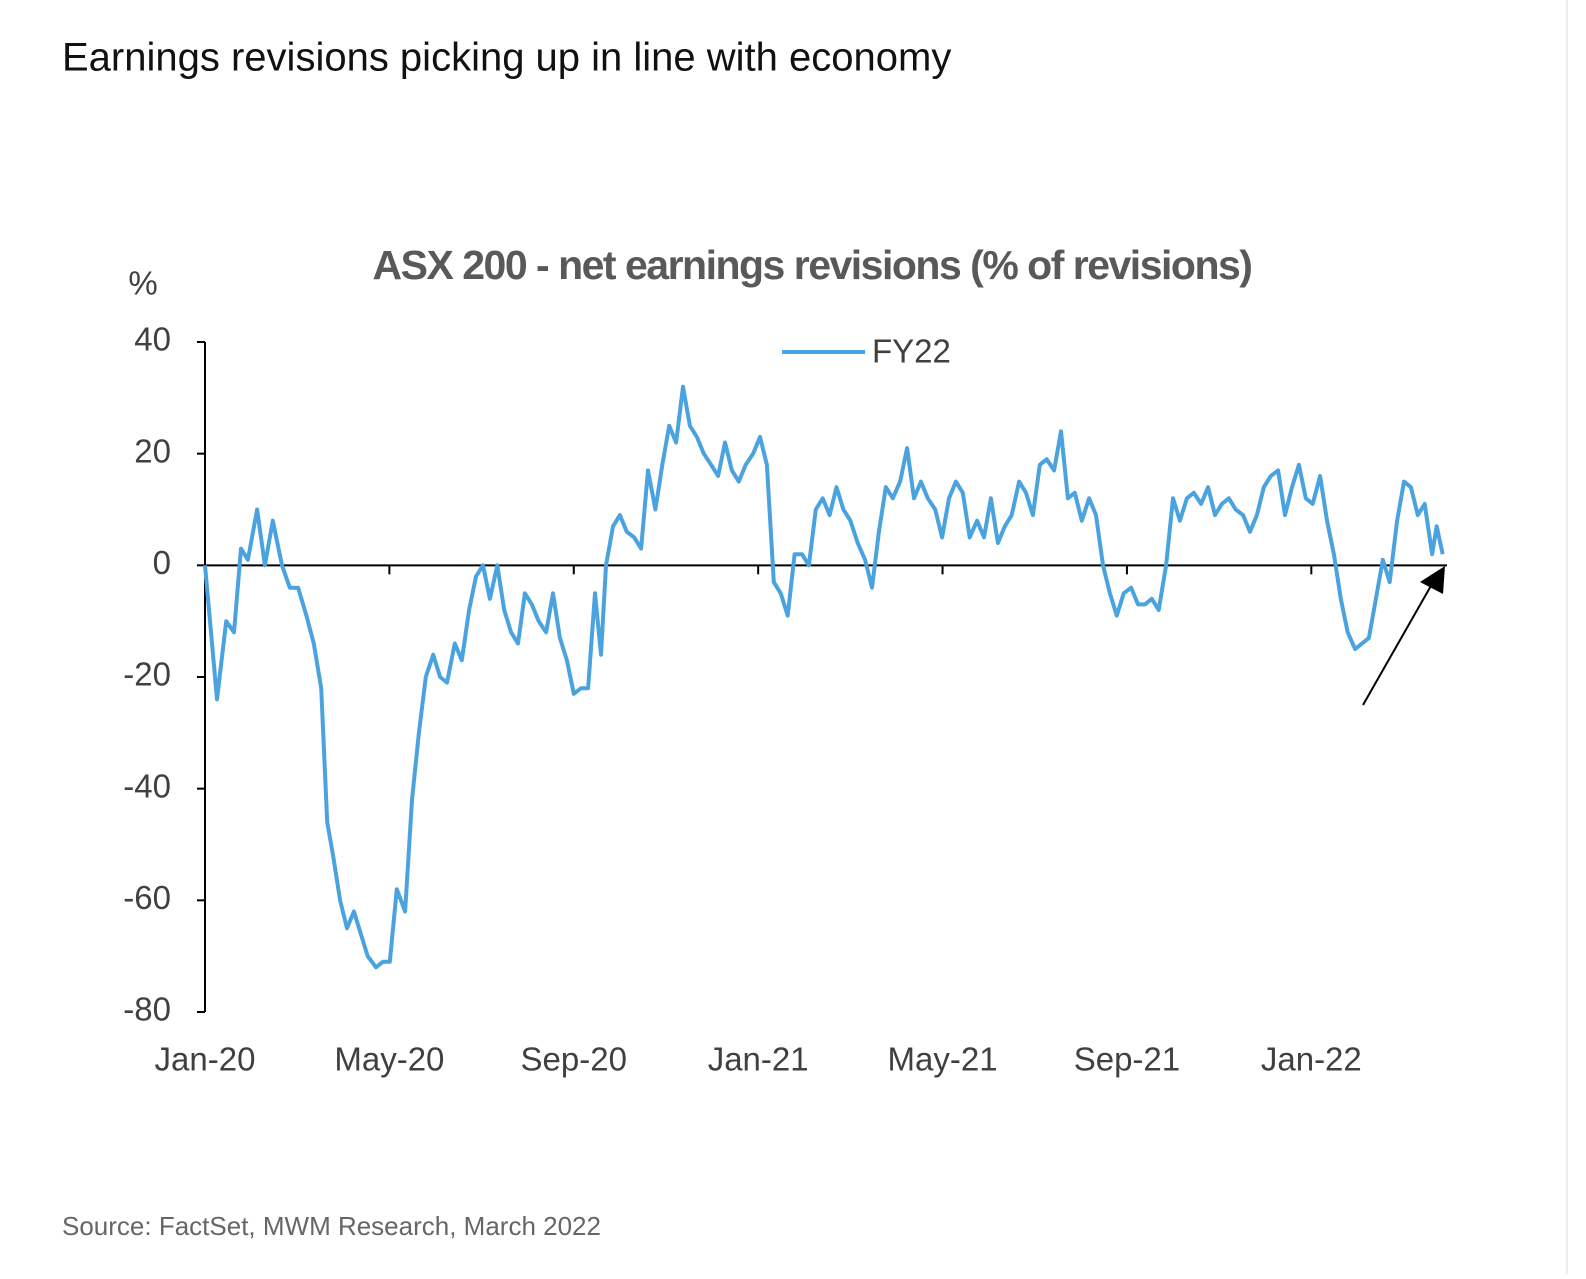 The height and width of the screenshot is (1279, 1586). Describe the element at coordinates (147, 785) in the screenshot. I see `y-tick-label: -40` at that location.